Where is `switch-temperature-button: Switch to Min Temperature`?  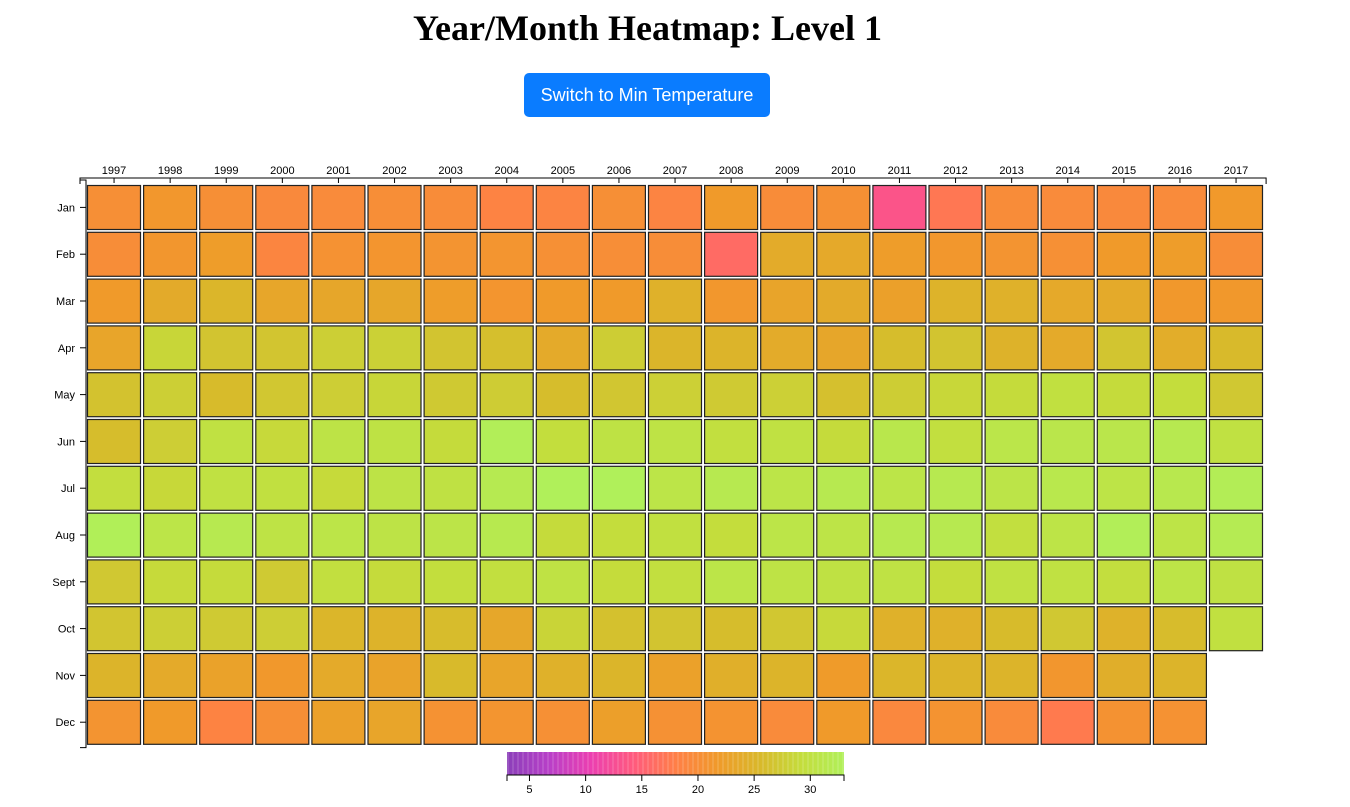 switch-temperature-button: Switch to Min Temperature is located at coordinates (647, 95).